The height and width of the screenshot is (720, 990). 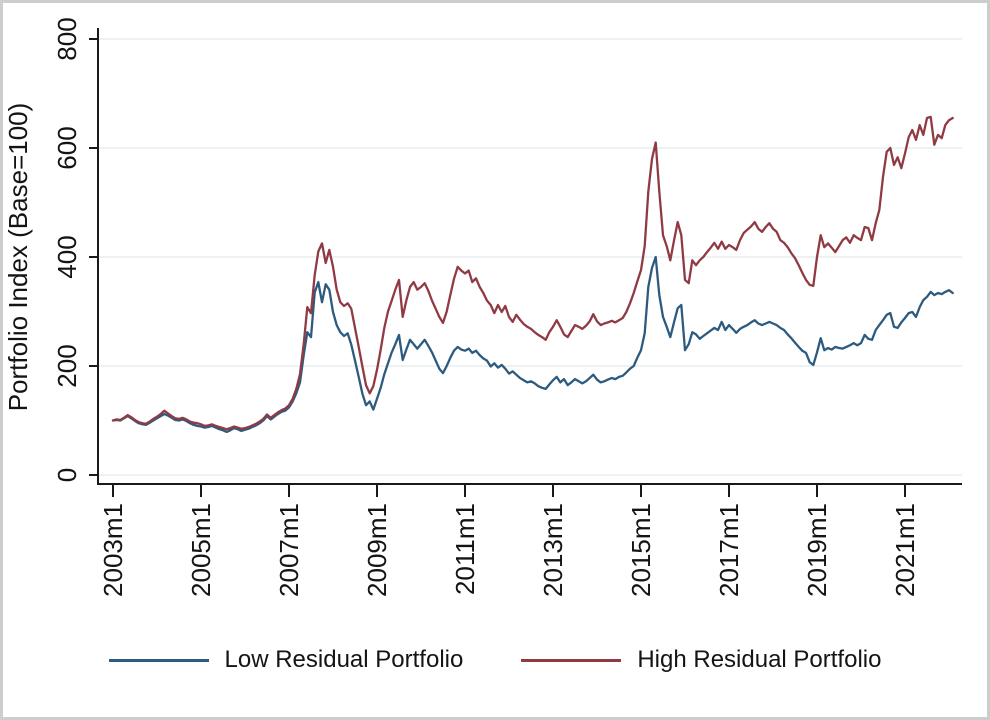 What do you see at coordinates (571, 660) in the screenshot?
I see `legend-line-high` at bounding box center [571, 660].